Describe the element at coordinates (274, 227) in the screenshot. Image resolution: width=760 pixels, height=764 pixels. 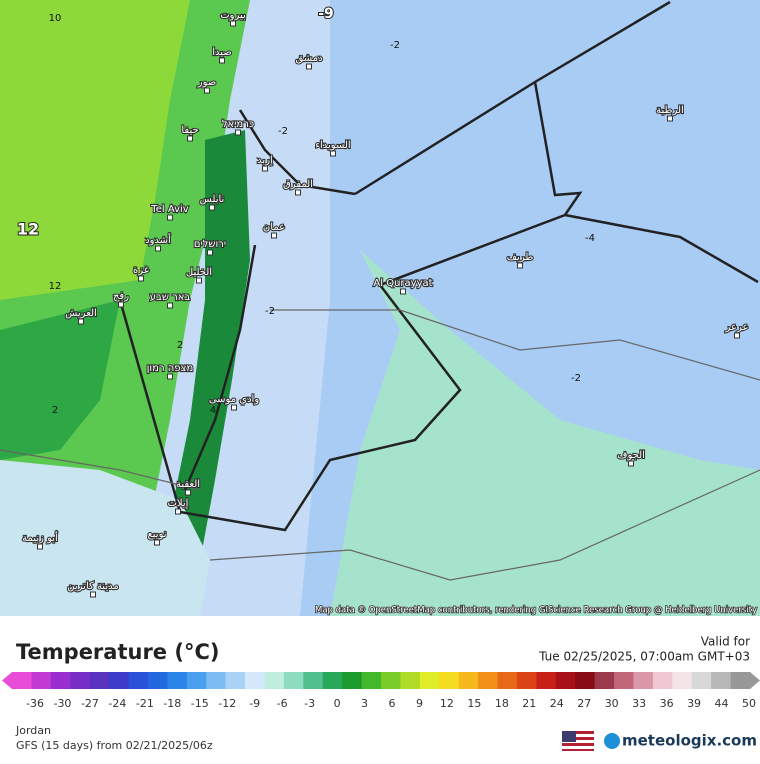
I see `city-label: عمان` at that location.